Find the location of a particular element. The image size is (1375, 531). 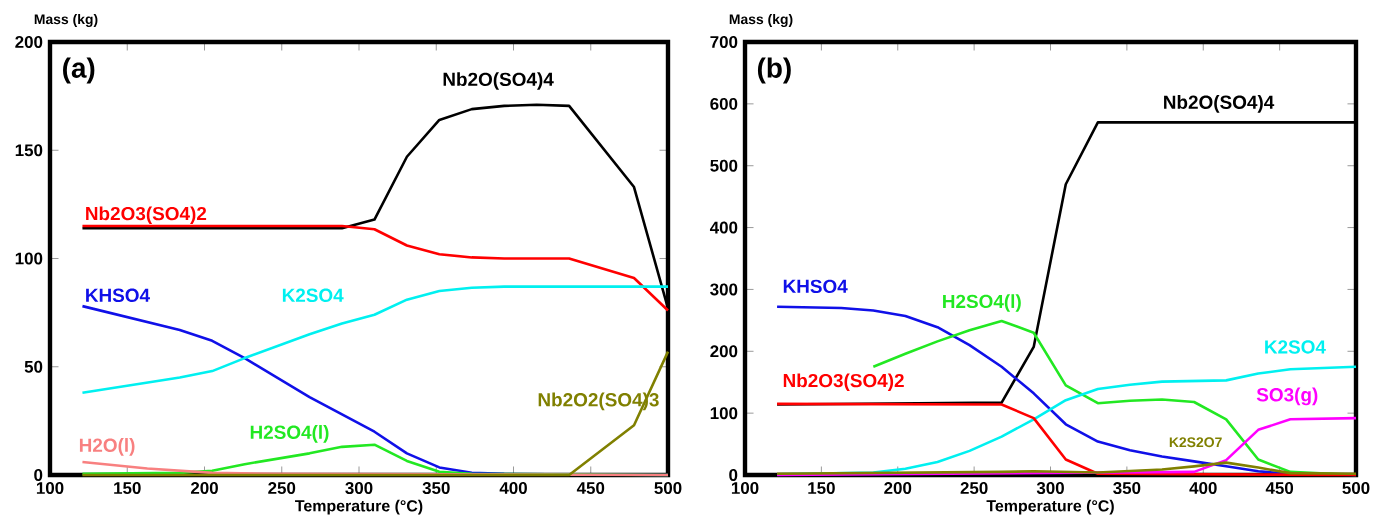

y-tick-label: 500 is located at coordinates (724, 165).